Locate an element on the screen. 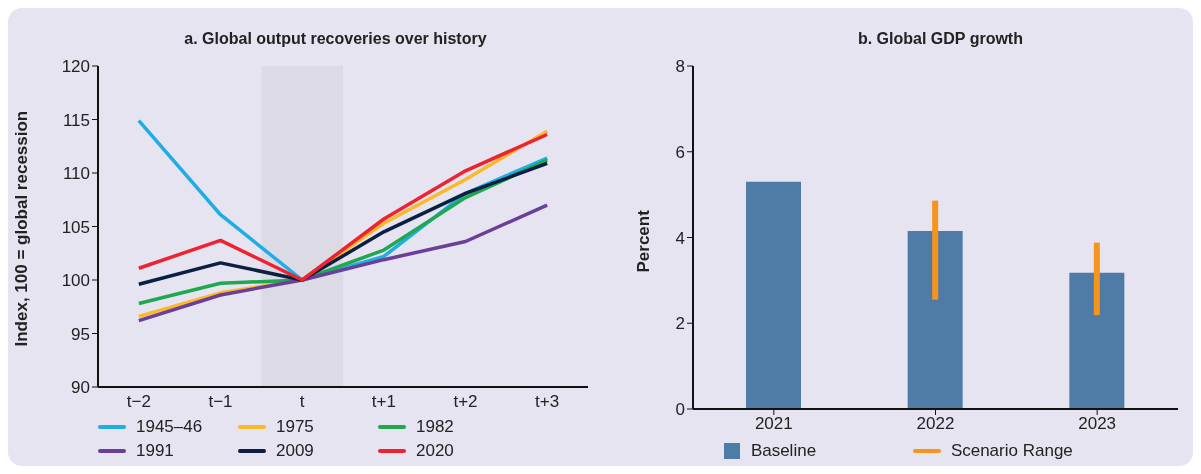 The image size is (1201, 474). y-tick-label: 2 is located at coordinates (680, 324).